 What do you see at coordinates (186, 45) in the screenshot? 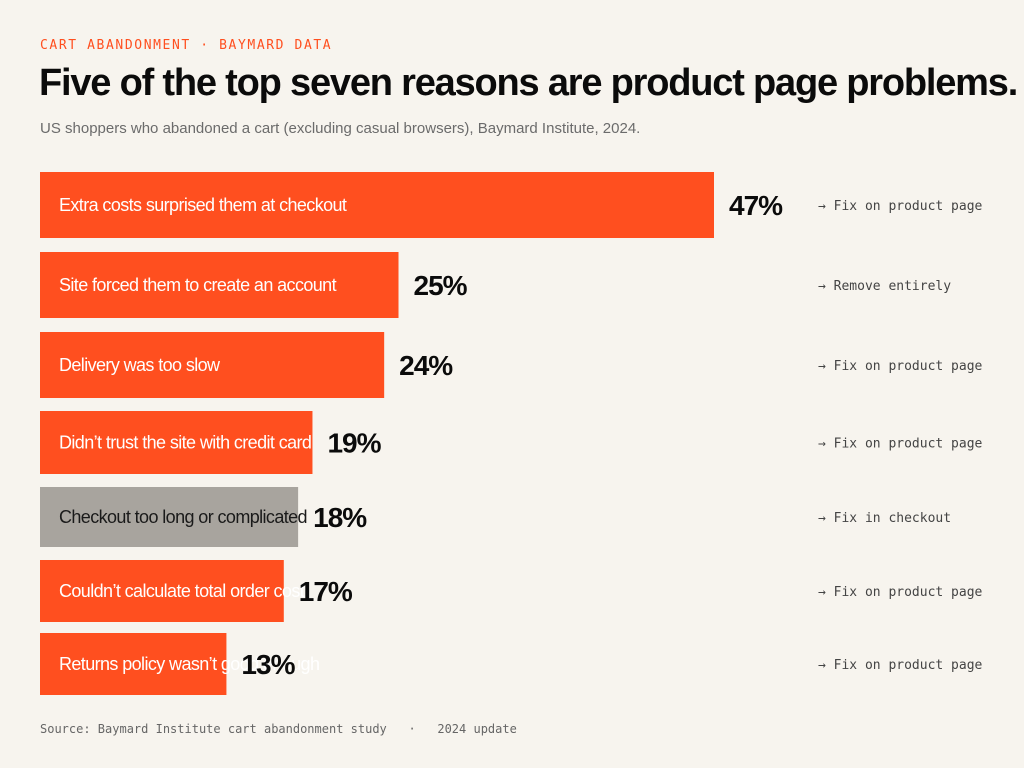
I see `kicker-label: CART ABANDONMENT · BAYMARD DATA` at bounding box center [186, 45].